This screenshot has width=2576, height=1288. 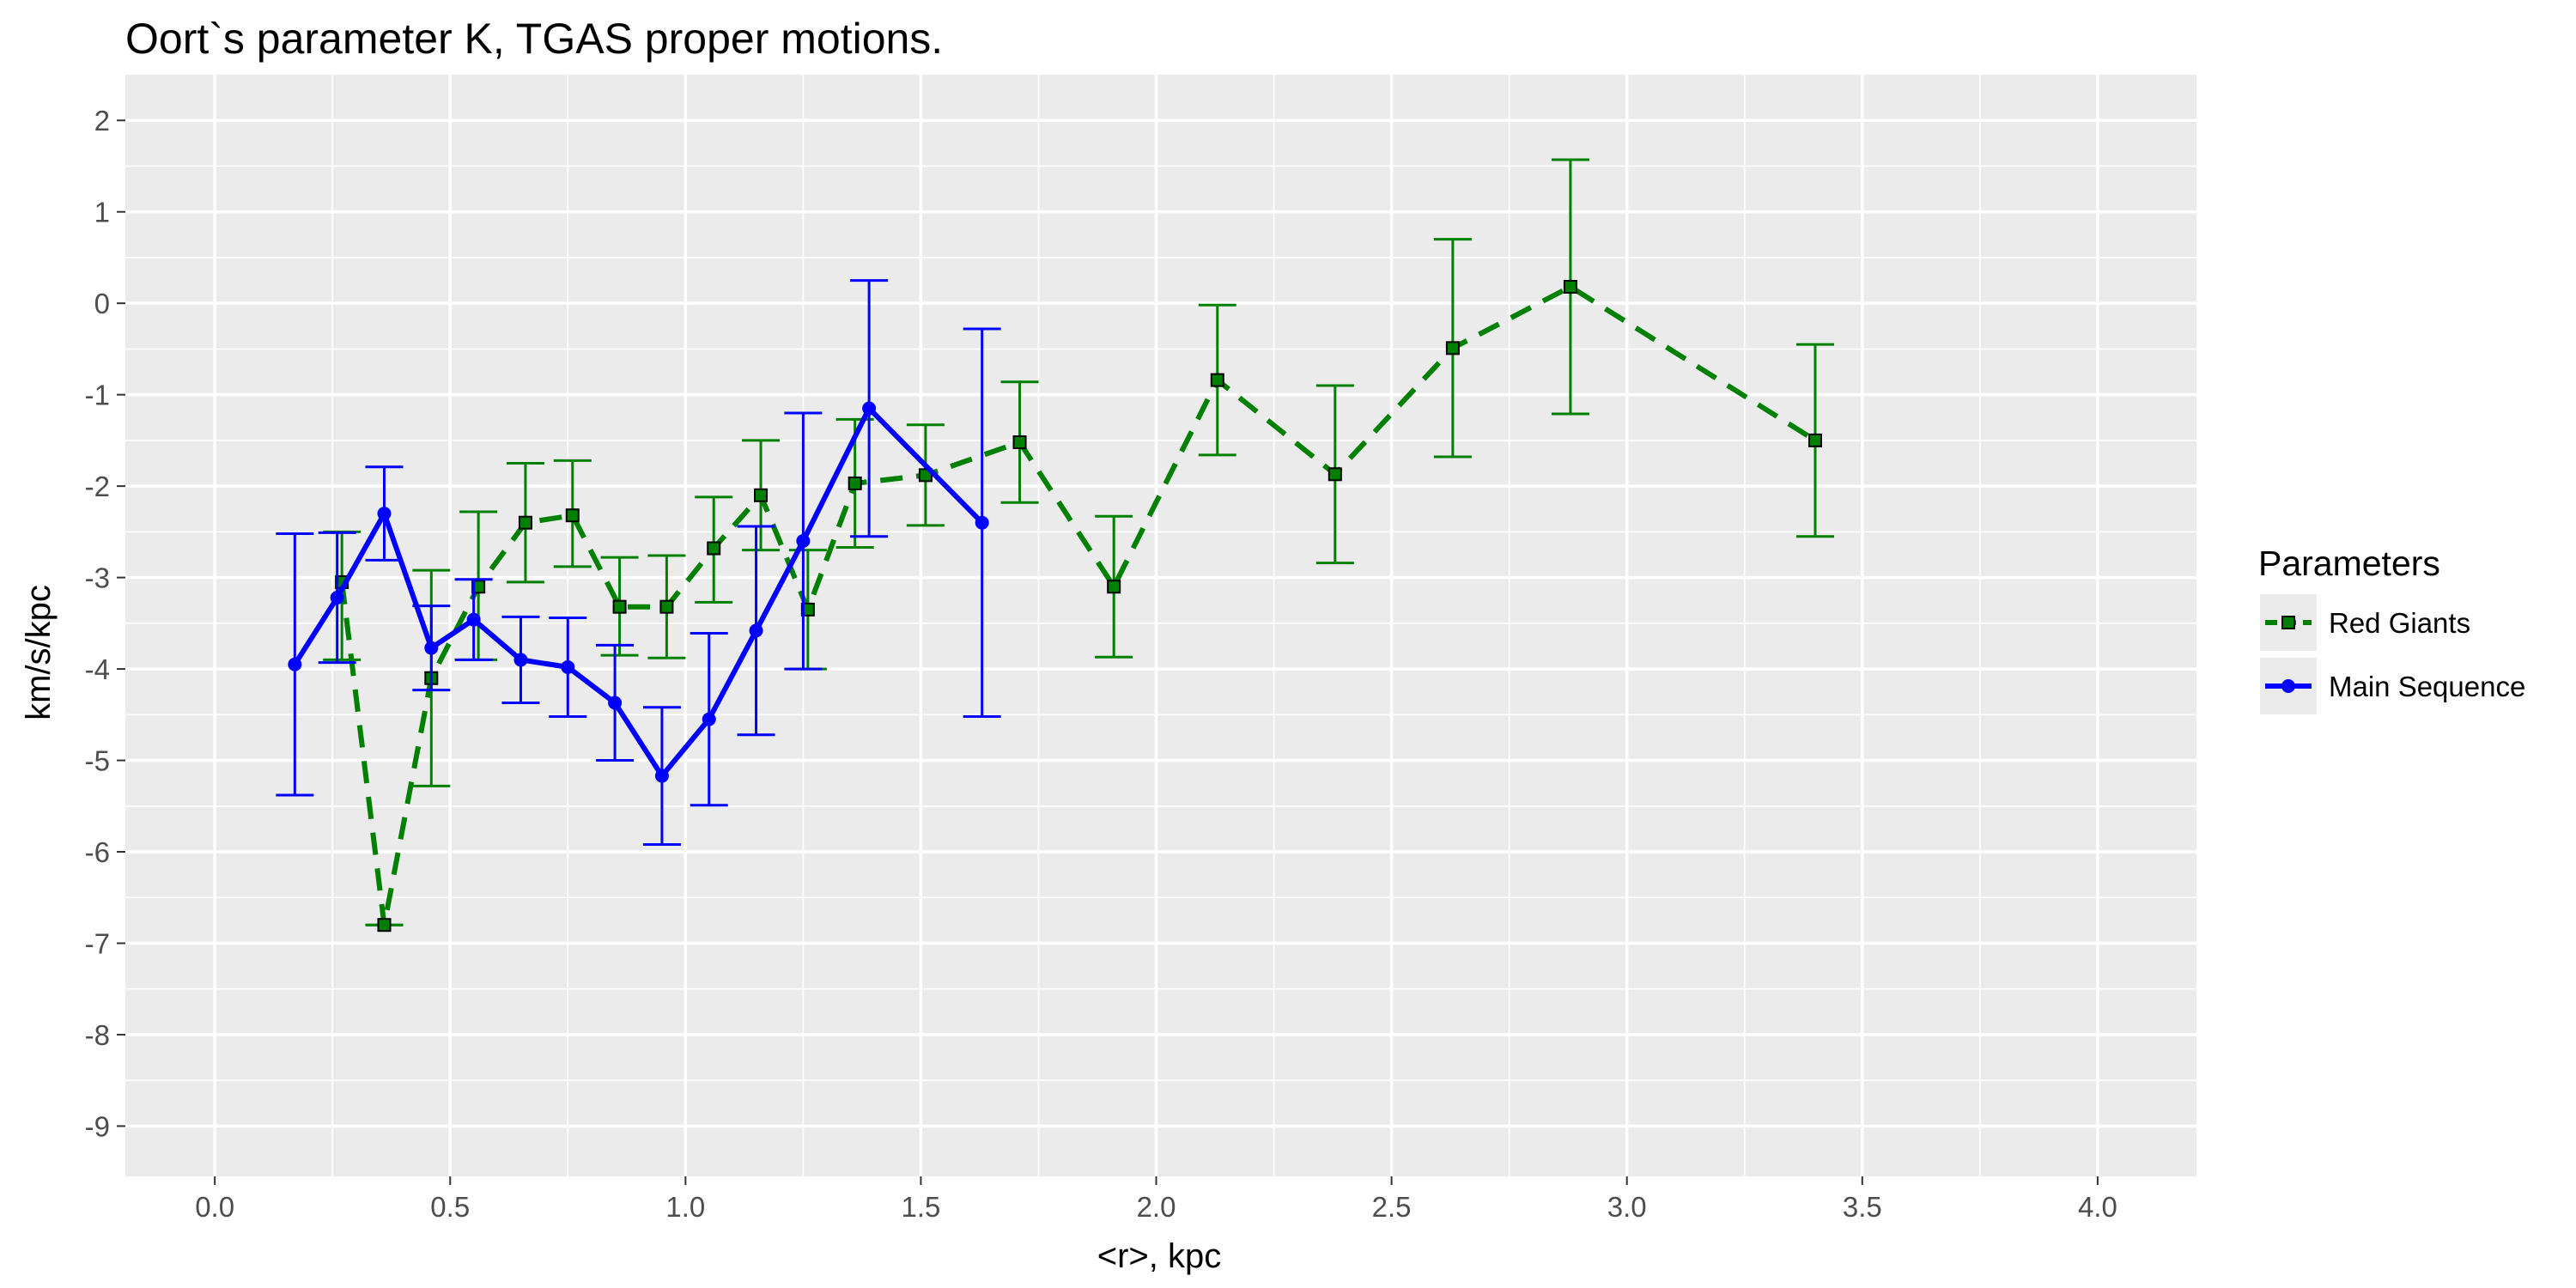 I want to click on y-tick-label: -8, so click(x=98, y=1035).